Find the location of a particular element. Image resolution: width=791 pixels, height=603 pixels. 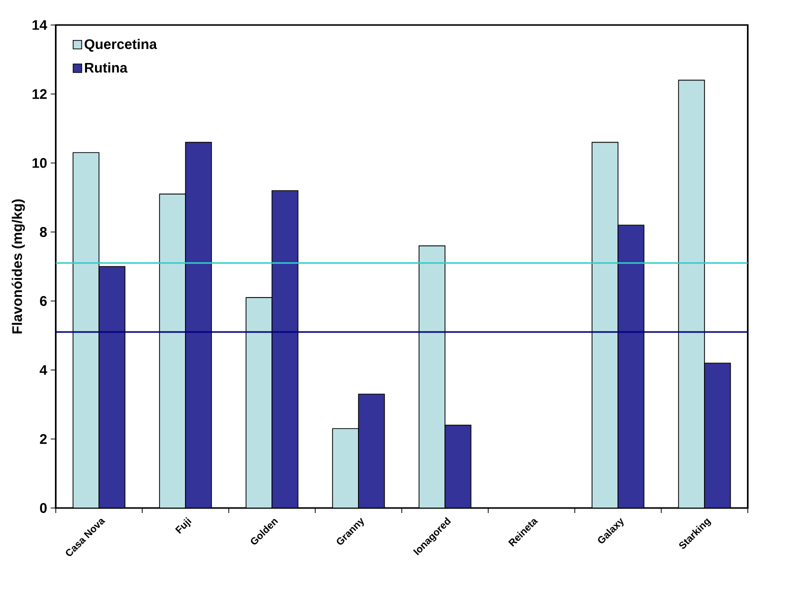

y-axis-title: Flavonóides (mg/kg) is located at coordinates (18, 266).